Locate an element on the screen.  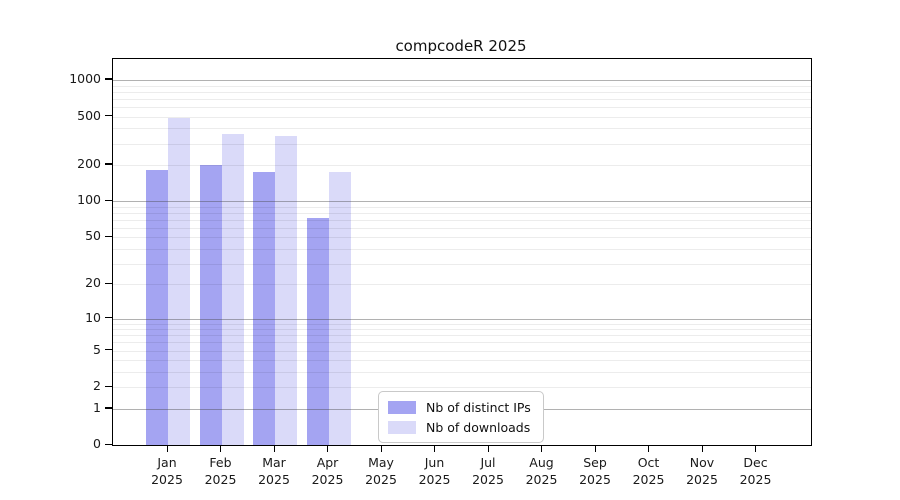
x-tick-label-jan-2025: Jan 2025 is located at coordinates (167, 471).